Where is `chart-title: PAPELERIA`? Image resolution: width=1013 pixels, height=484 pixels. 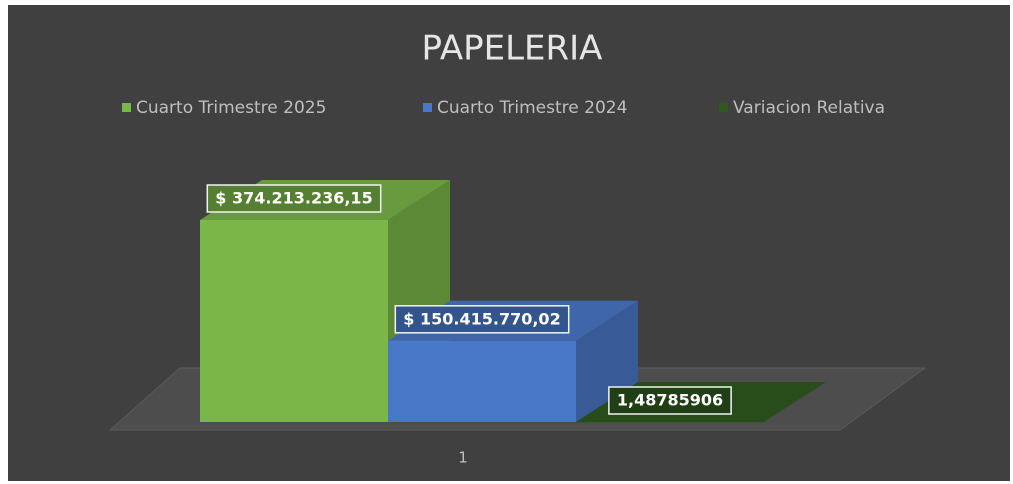 chart-title: PAPELERIA is located at coordinates (512, 49).